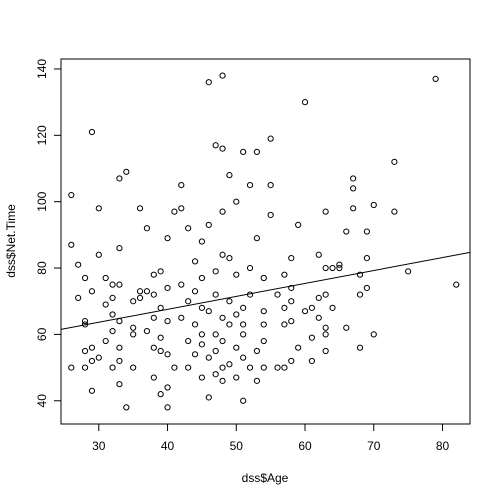  Describe the element at coordinates (443, 446) in the screenshot. I see `x-tick-label: 80` at that location.